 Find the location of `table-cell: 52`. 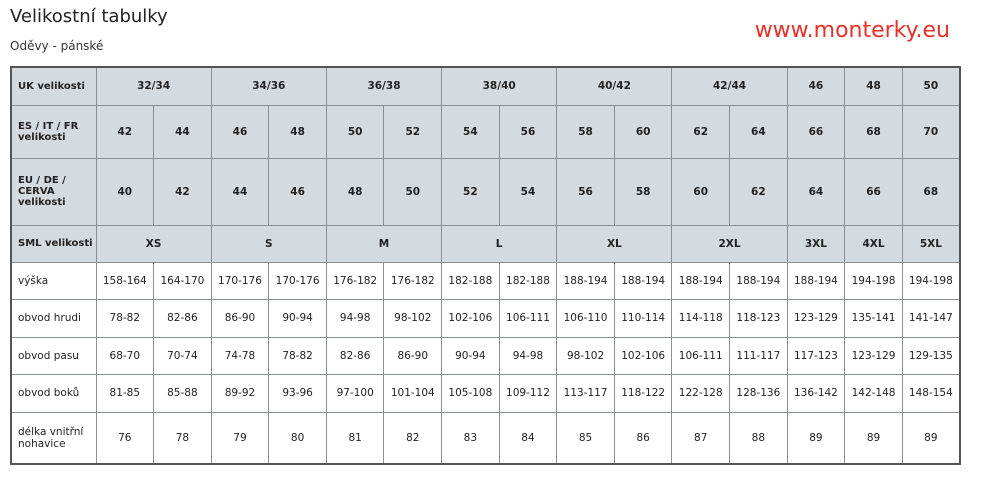

table-cell: 52 is located at coordinates (413, 131).